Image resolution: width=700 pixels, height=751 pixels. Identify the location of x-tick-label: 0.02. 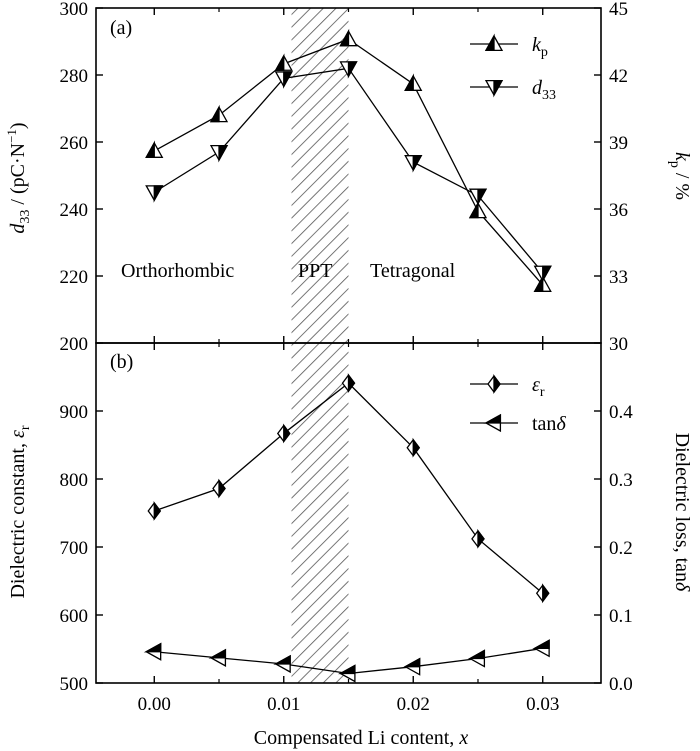
(413, 704).